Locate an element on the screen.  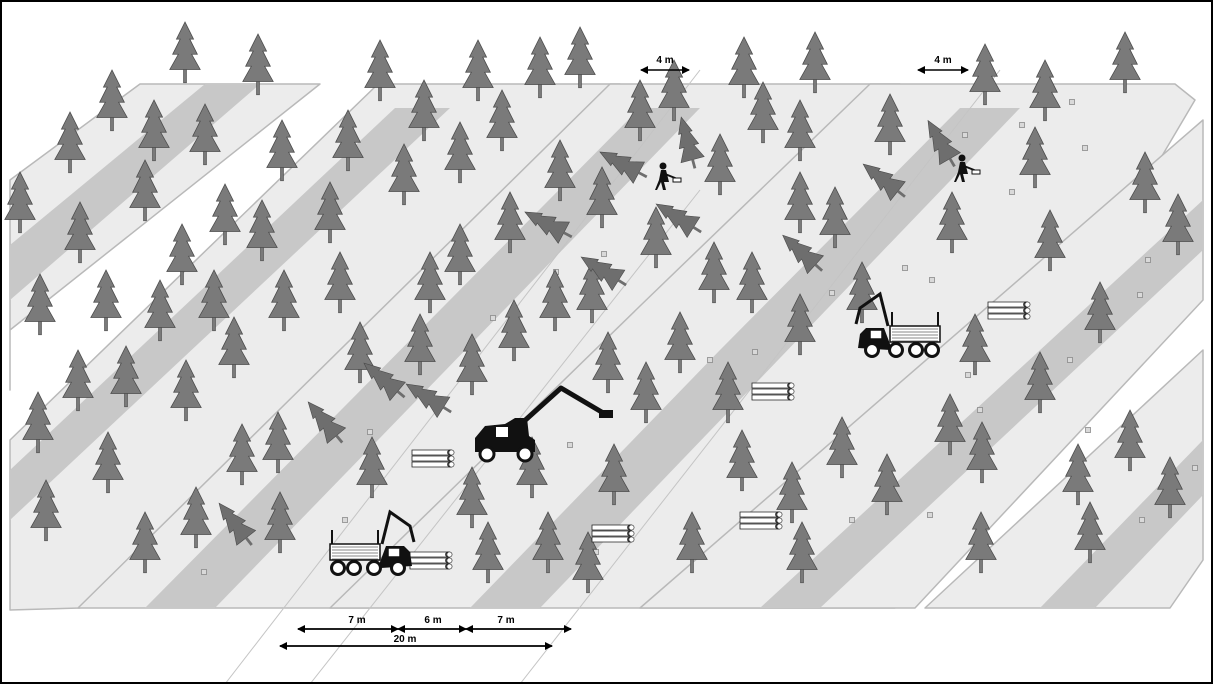
strip-width-label-left: 7 m is located at coordinates (356, 620).